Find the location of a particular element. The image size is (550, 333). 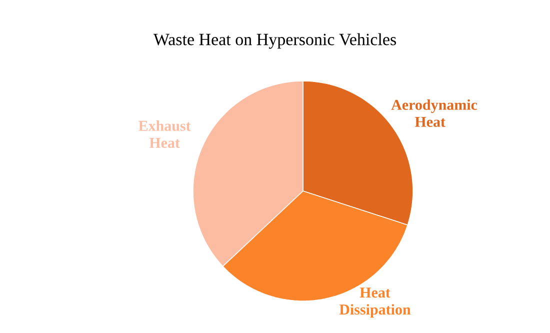

slice-label: Aerodynamic Heat is located at coordinates (434, 113).